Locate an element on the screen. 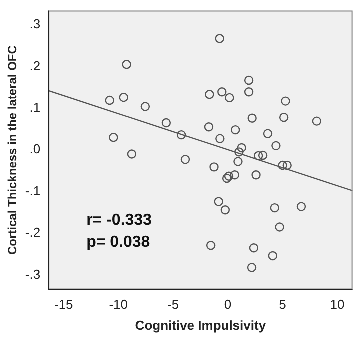 This screenshot has height=338, width=358. x-tick-label: 10 is located at coordinates (337, 304).